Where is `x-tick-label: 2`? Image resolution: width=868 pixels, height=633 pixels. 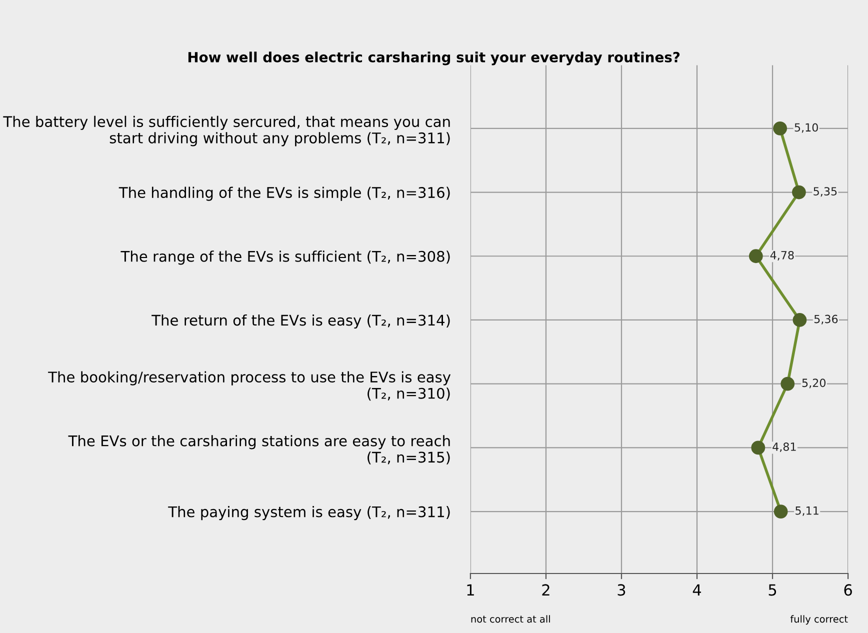 x-tick-label: 2 is located at coordinates (546, 590).